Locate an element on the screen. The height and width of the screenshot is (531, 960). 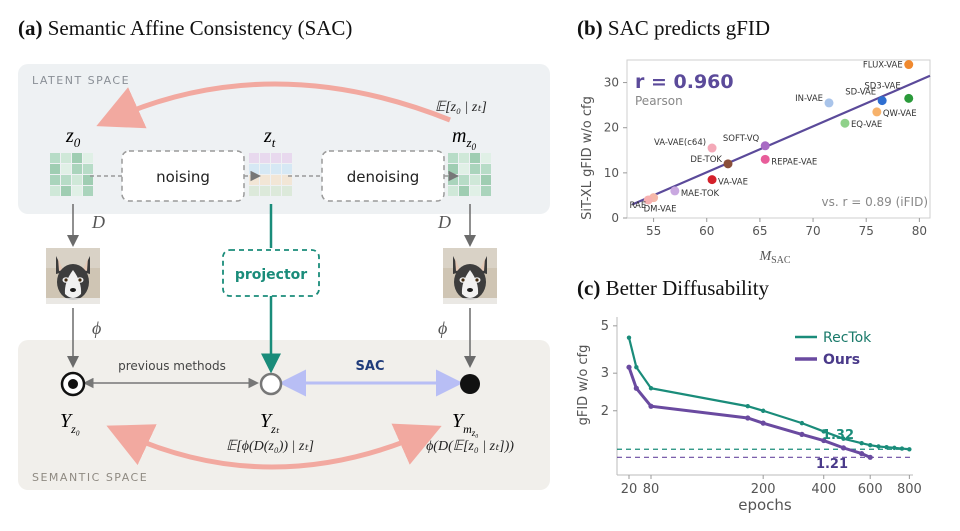
z0-label: z0 is located at coordinates (73, 137).